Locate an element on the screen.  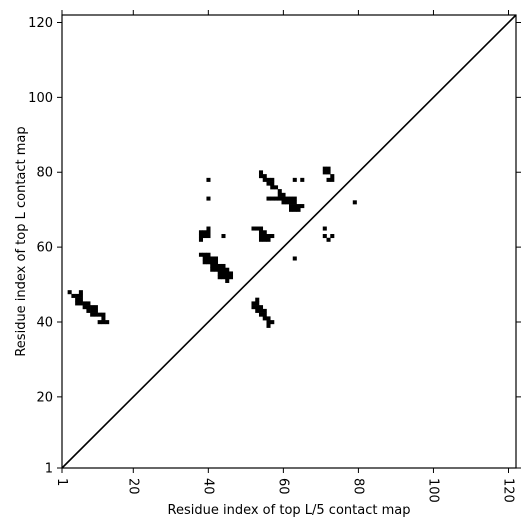
x-tick-label: 1 is located at coordinates (61, 482).